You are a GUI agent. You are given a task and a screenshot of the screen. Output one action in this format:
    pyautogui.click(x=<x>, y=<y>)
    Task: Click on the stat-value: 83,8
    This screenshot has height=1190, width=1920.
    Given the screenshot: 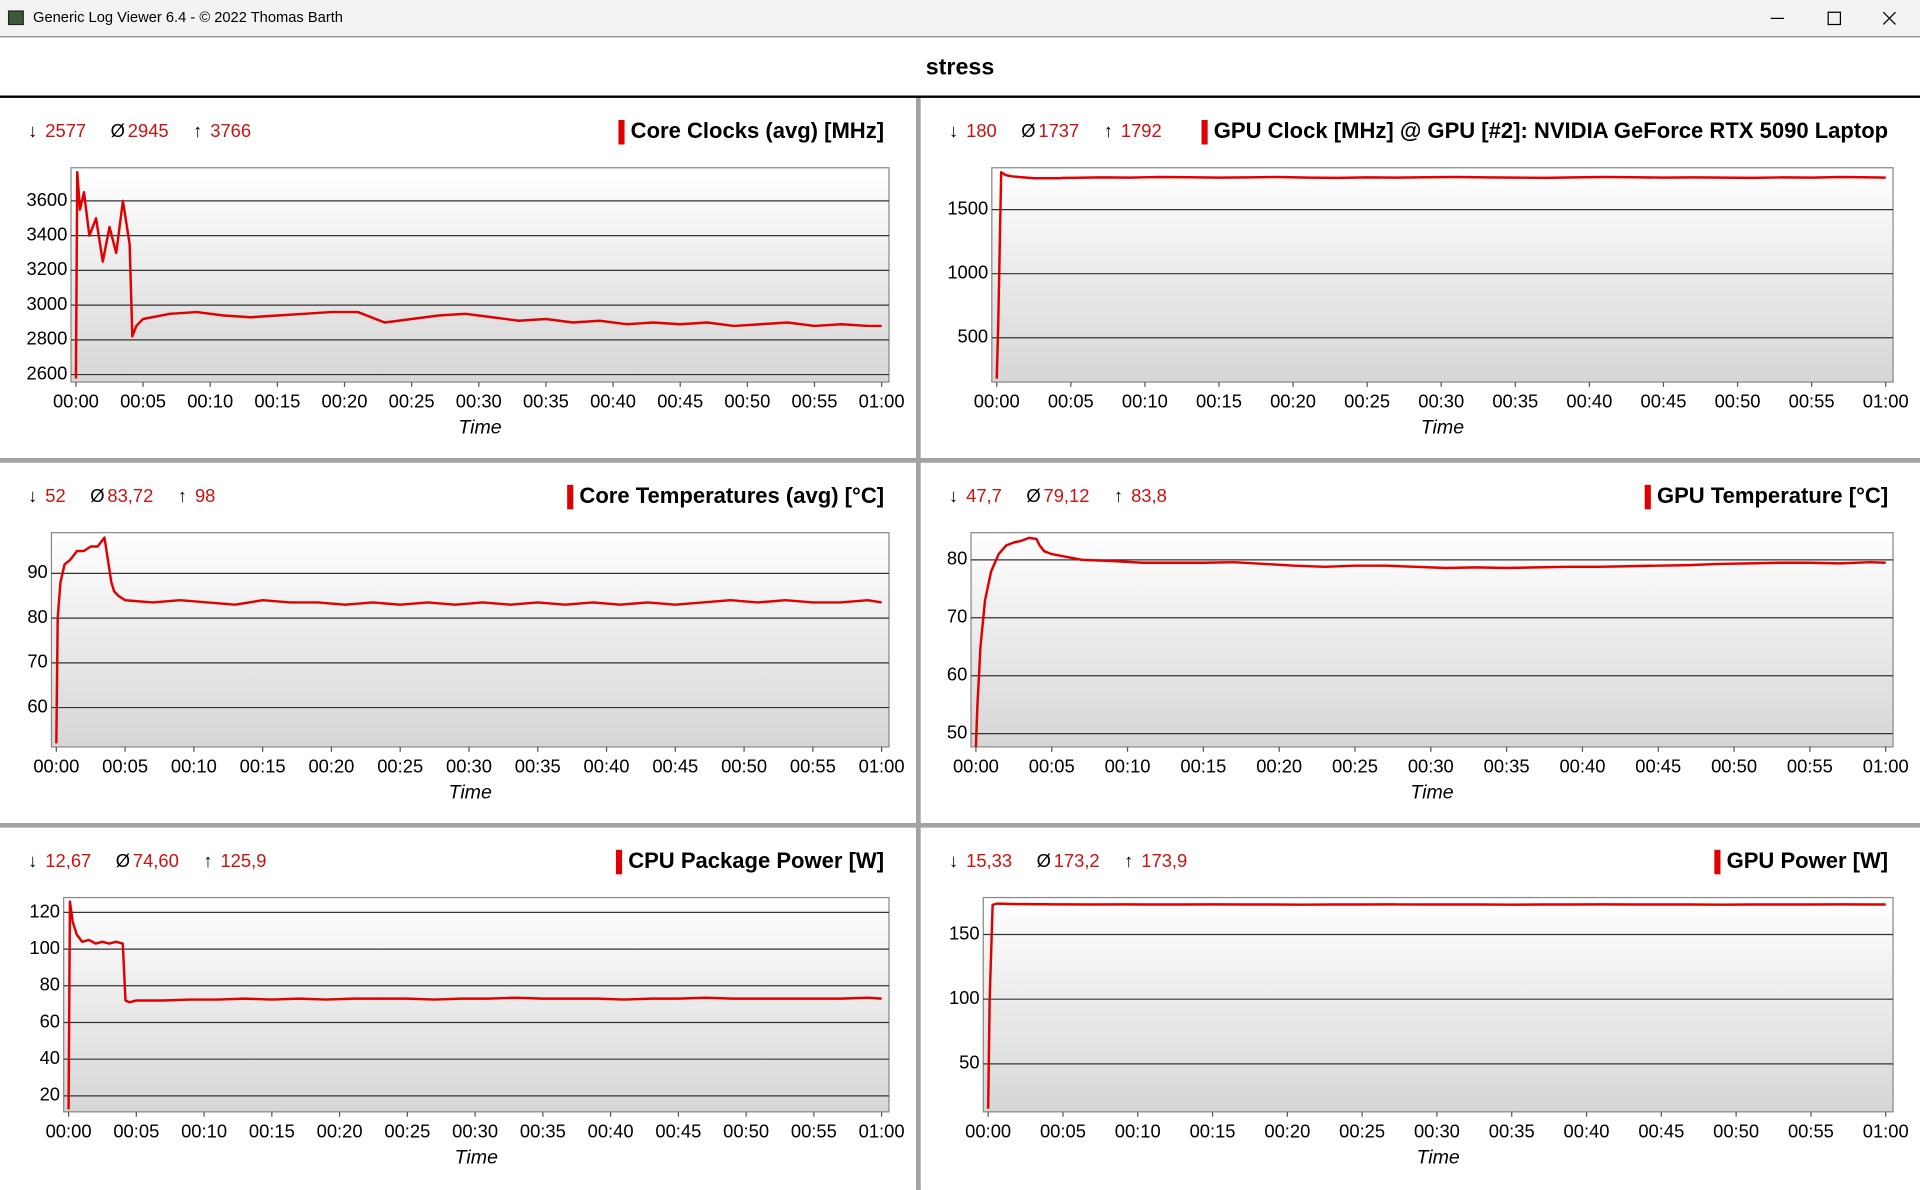 What is the action you would take?
    pyautogui.click(x=1149, y=495)
    